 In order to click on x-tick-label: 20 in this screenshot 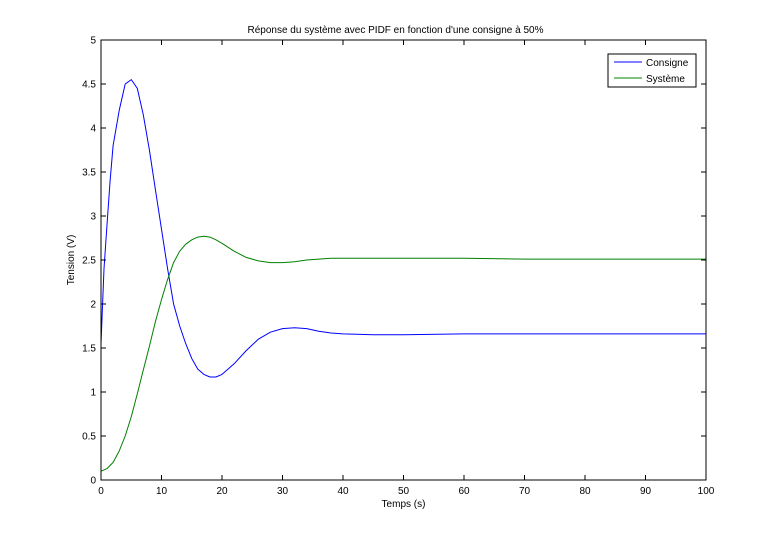, I will do `click(222, 491)`.